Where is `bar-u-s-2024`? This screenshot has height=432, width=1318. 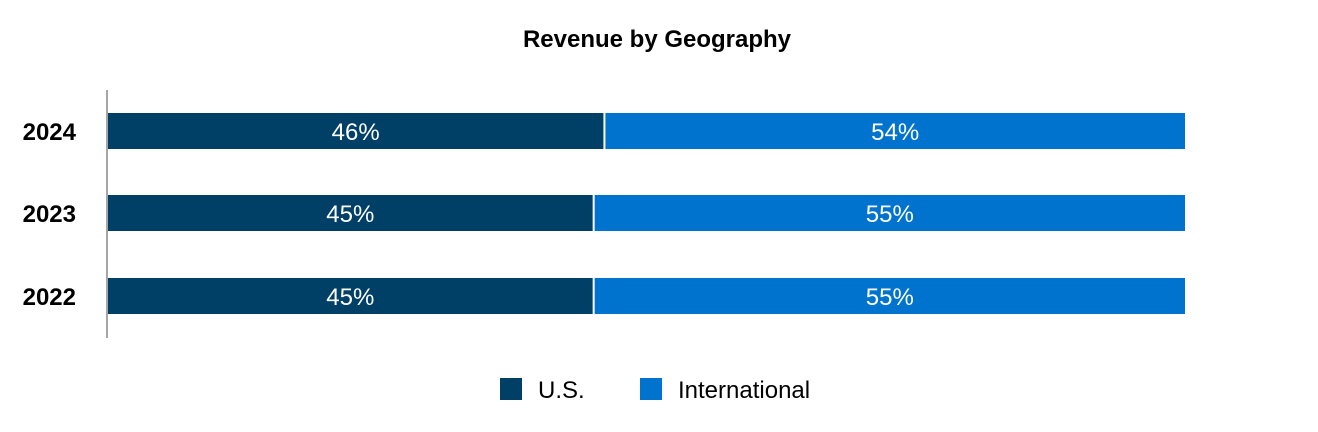 bar-u-s-2024 is located at coordinates (356, 131).